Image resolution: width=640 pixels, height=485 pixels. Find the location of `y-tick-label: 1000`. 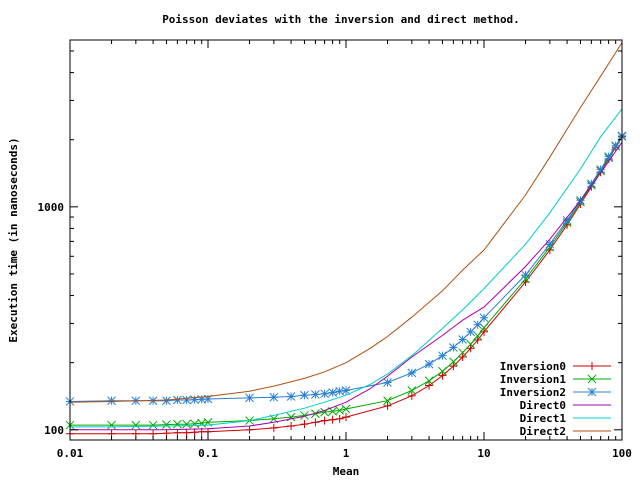

y-tick-label: 1000 is located at coordinates (51, 207).